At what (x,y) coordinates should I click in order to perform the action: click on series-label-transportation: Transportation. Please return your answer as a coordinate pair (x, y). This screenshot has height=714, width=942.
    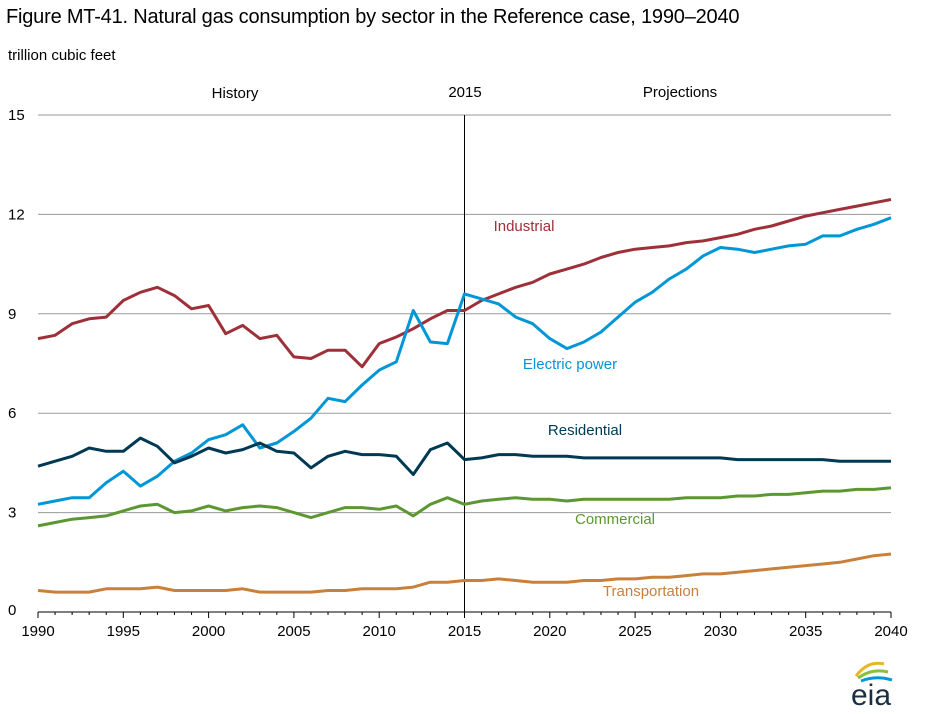
    Looking at the image, I should click on (651, 591).